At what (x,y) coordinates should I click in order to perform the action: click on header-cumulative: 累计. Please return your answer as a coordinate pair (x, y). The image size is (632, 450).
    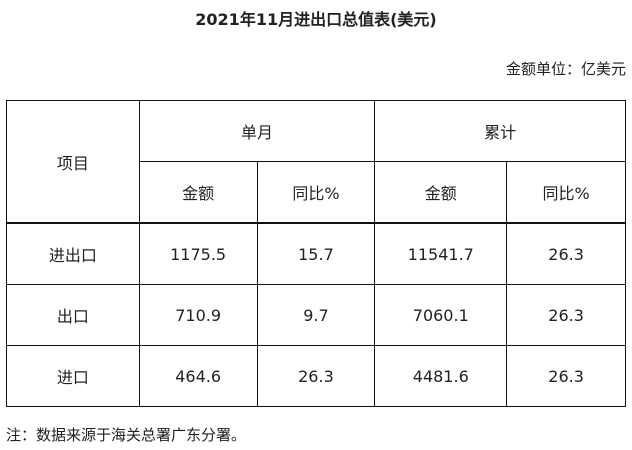
    Looking at the image, I should click on (500, 131).